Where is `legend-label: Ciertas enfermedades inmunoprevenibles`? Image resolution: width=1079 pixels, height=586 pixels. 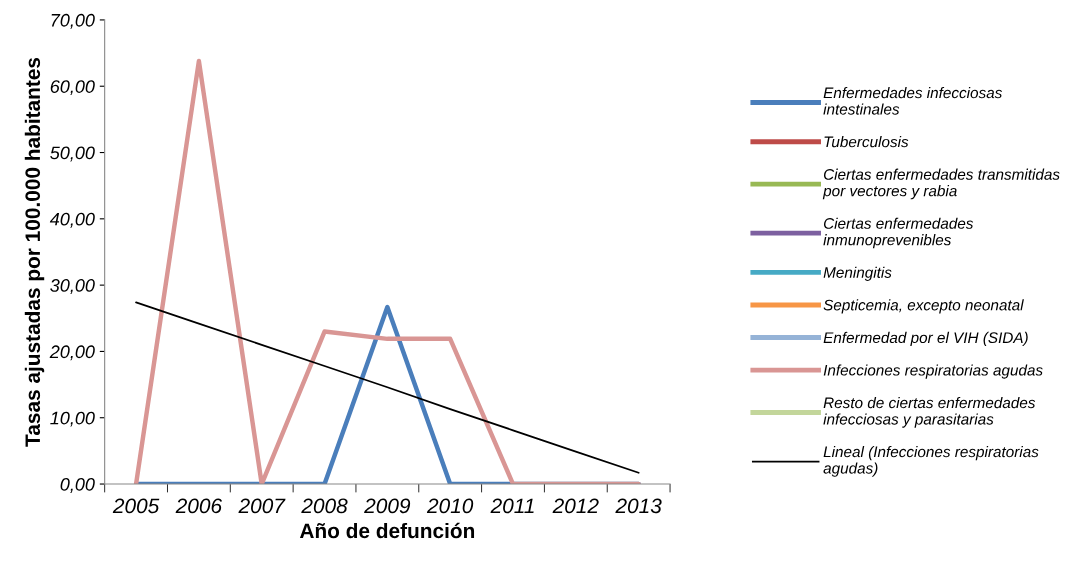 legend-label: Ciertas enfermedades inmunoprevenibles is located at coordinates (898, 233).